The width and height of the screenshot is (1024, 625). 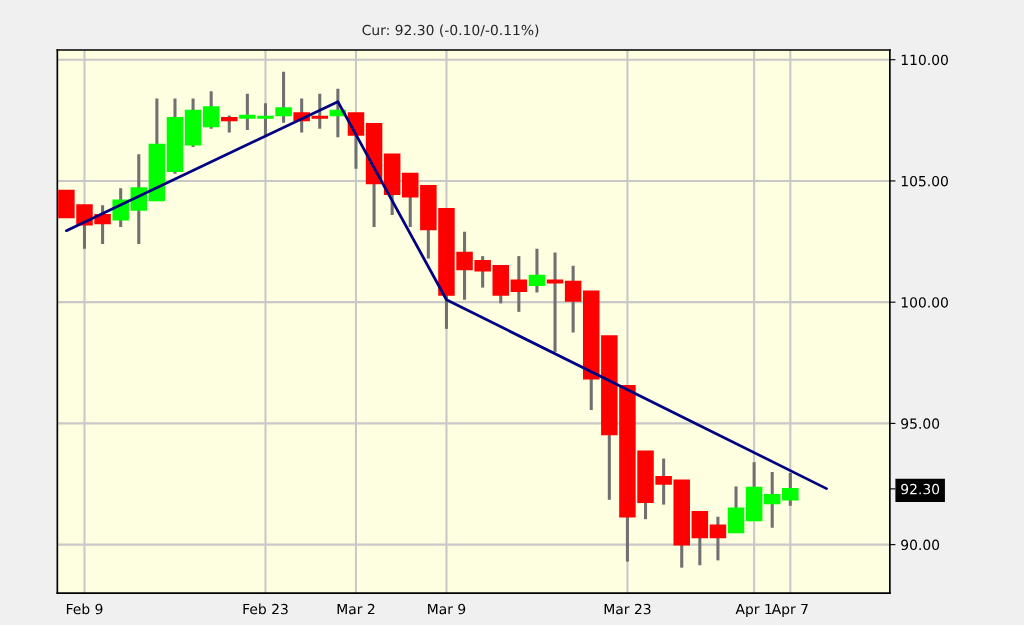 What do you see at coordinates (356, 609) in the screenshot?
I see `x-tick-label: Mar 2` at bounding box center [356, 609].